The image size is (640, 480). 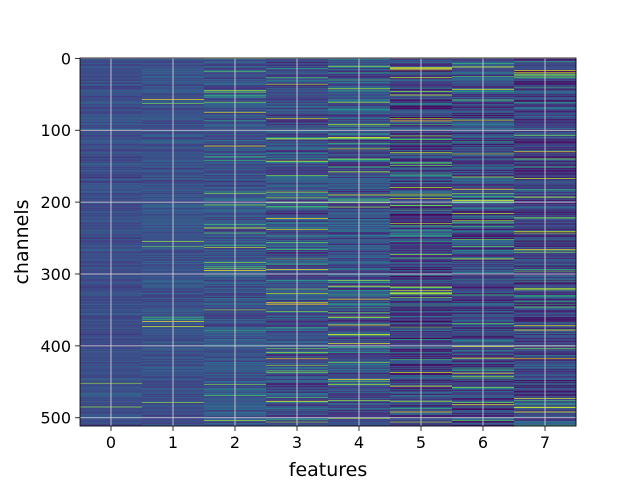 What do you see at coordinates (421, 442) in the screenshot?
I see `x-tick-label: 5` at bounding box center [421, 442].